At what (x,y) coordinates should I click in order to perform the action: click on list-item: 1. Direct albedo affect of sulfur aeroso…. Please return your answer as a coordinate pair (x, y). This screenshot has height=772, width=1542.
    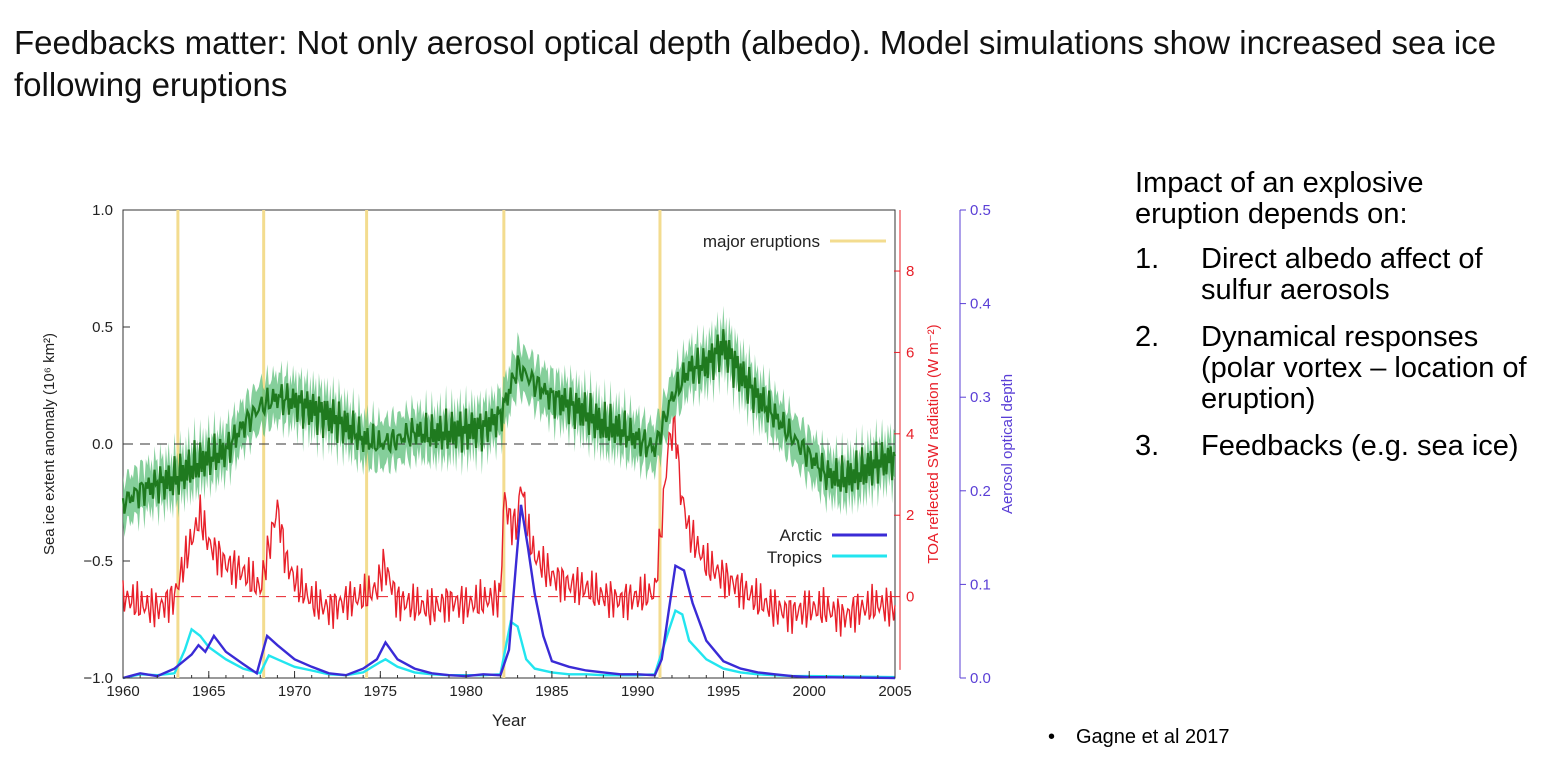
    Looking at the image, I should click on (1332, 275).